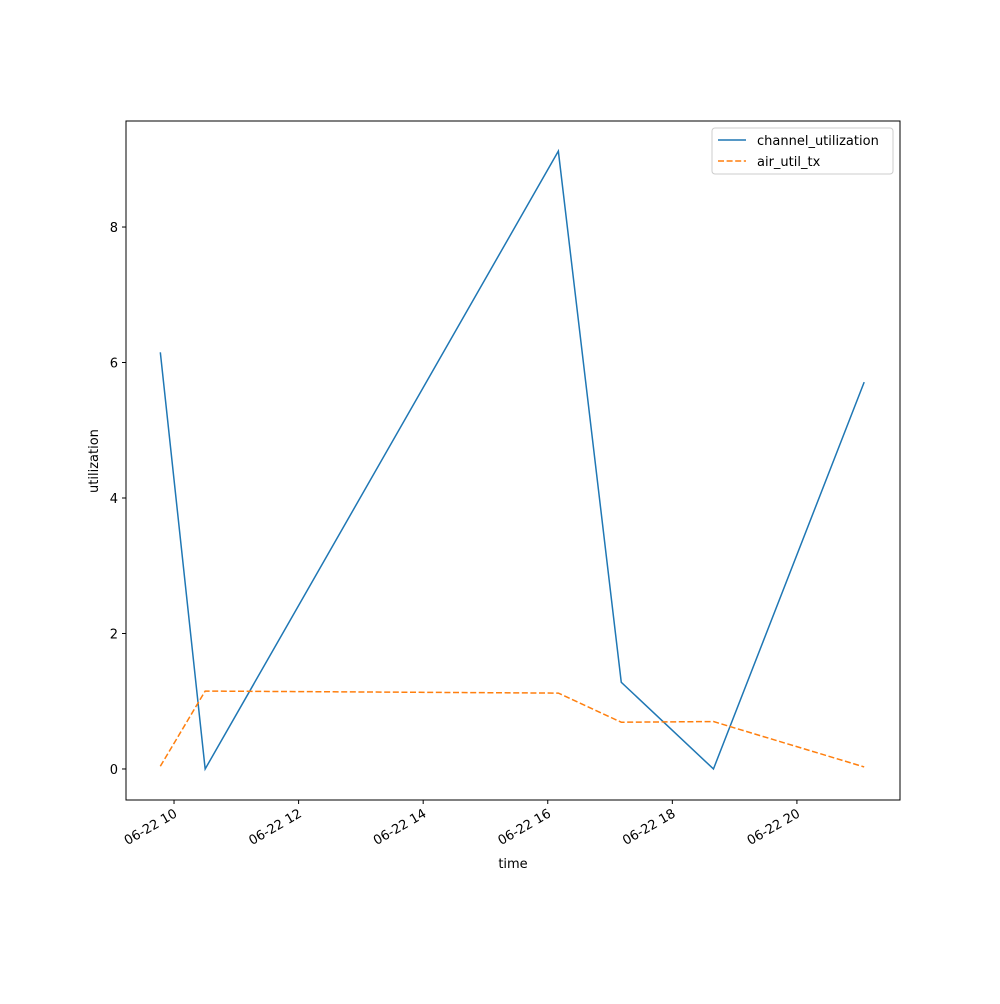  I want to click on line-series, so click(512, 729).